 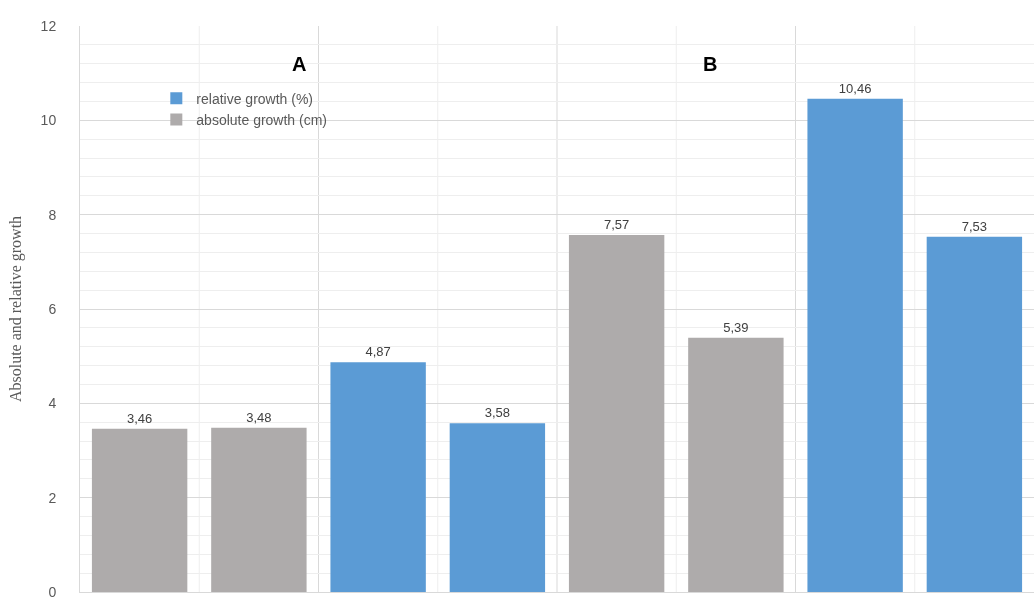 What do you see at coordinates (48, 25) in the screenshot?
I see `y-tick-label: 12` at bounding box center [48, 25].